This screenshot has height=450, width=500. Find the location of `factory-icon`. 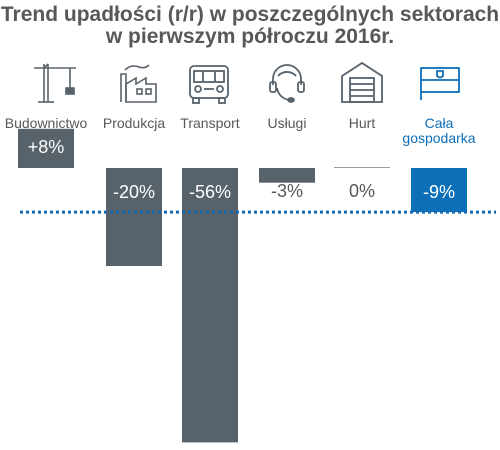

factory-icon is located at coordinates (138, 83).